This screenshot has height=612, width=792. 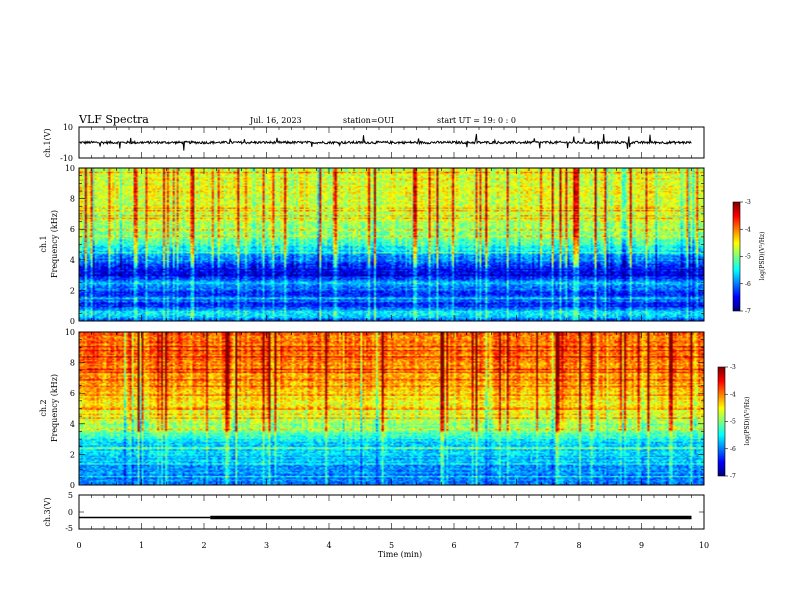 I want to click on header-date: Jul. 16, 2023, so click(x=275, y=120).